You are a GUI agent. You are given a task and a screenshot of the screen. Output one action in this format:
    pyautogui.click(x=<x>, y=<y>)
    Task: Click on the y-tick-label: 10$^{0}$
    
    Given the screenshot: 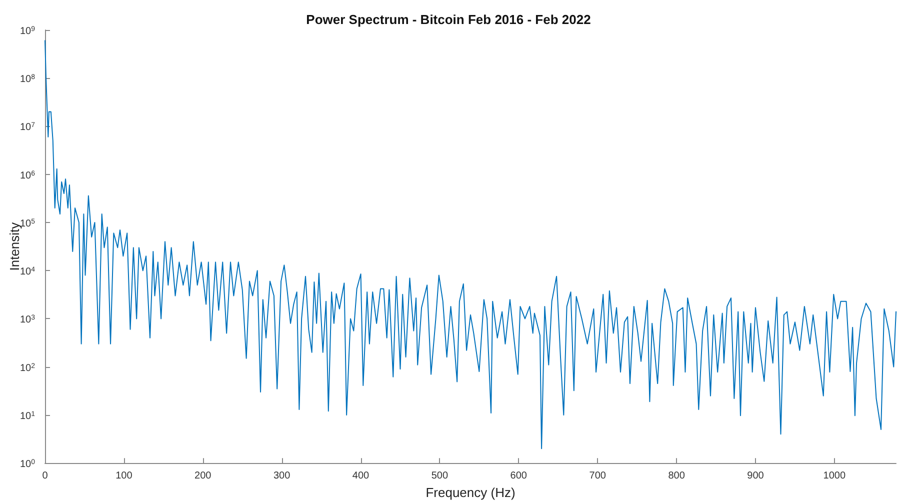 What is the action you would take?
    pyautogui.click(x=28, y=464)
    